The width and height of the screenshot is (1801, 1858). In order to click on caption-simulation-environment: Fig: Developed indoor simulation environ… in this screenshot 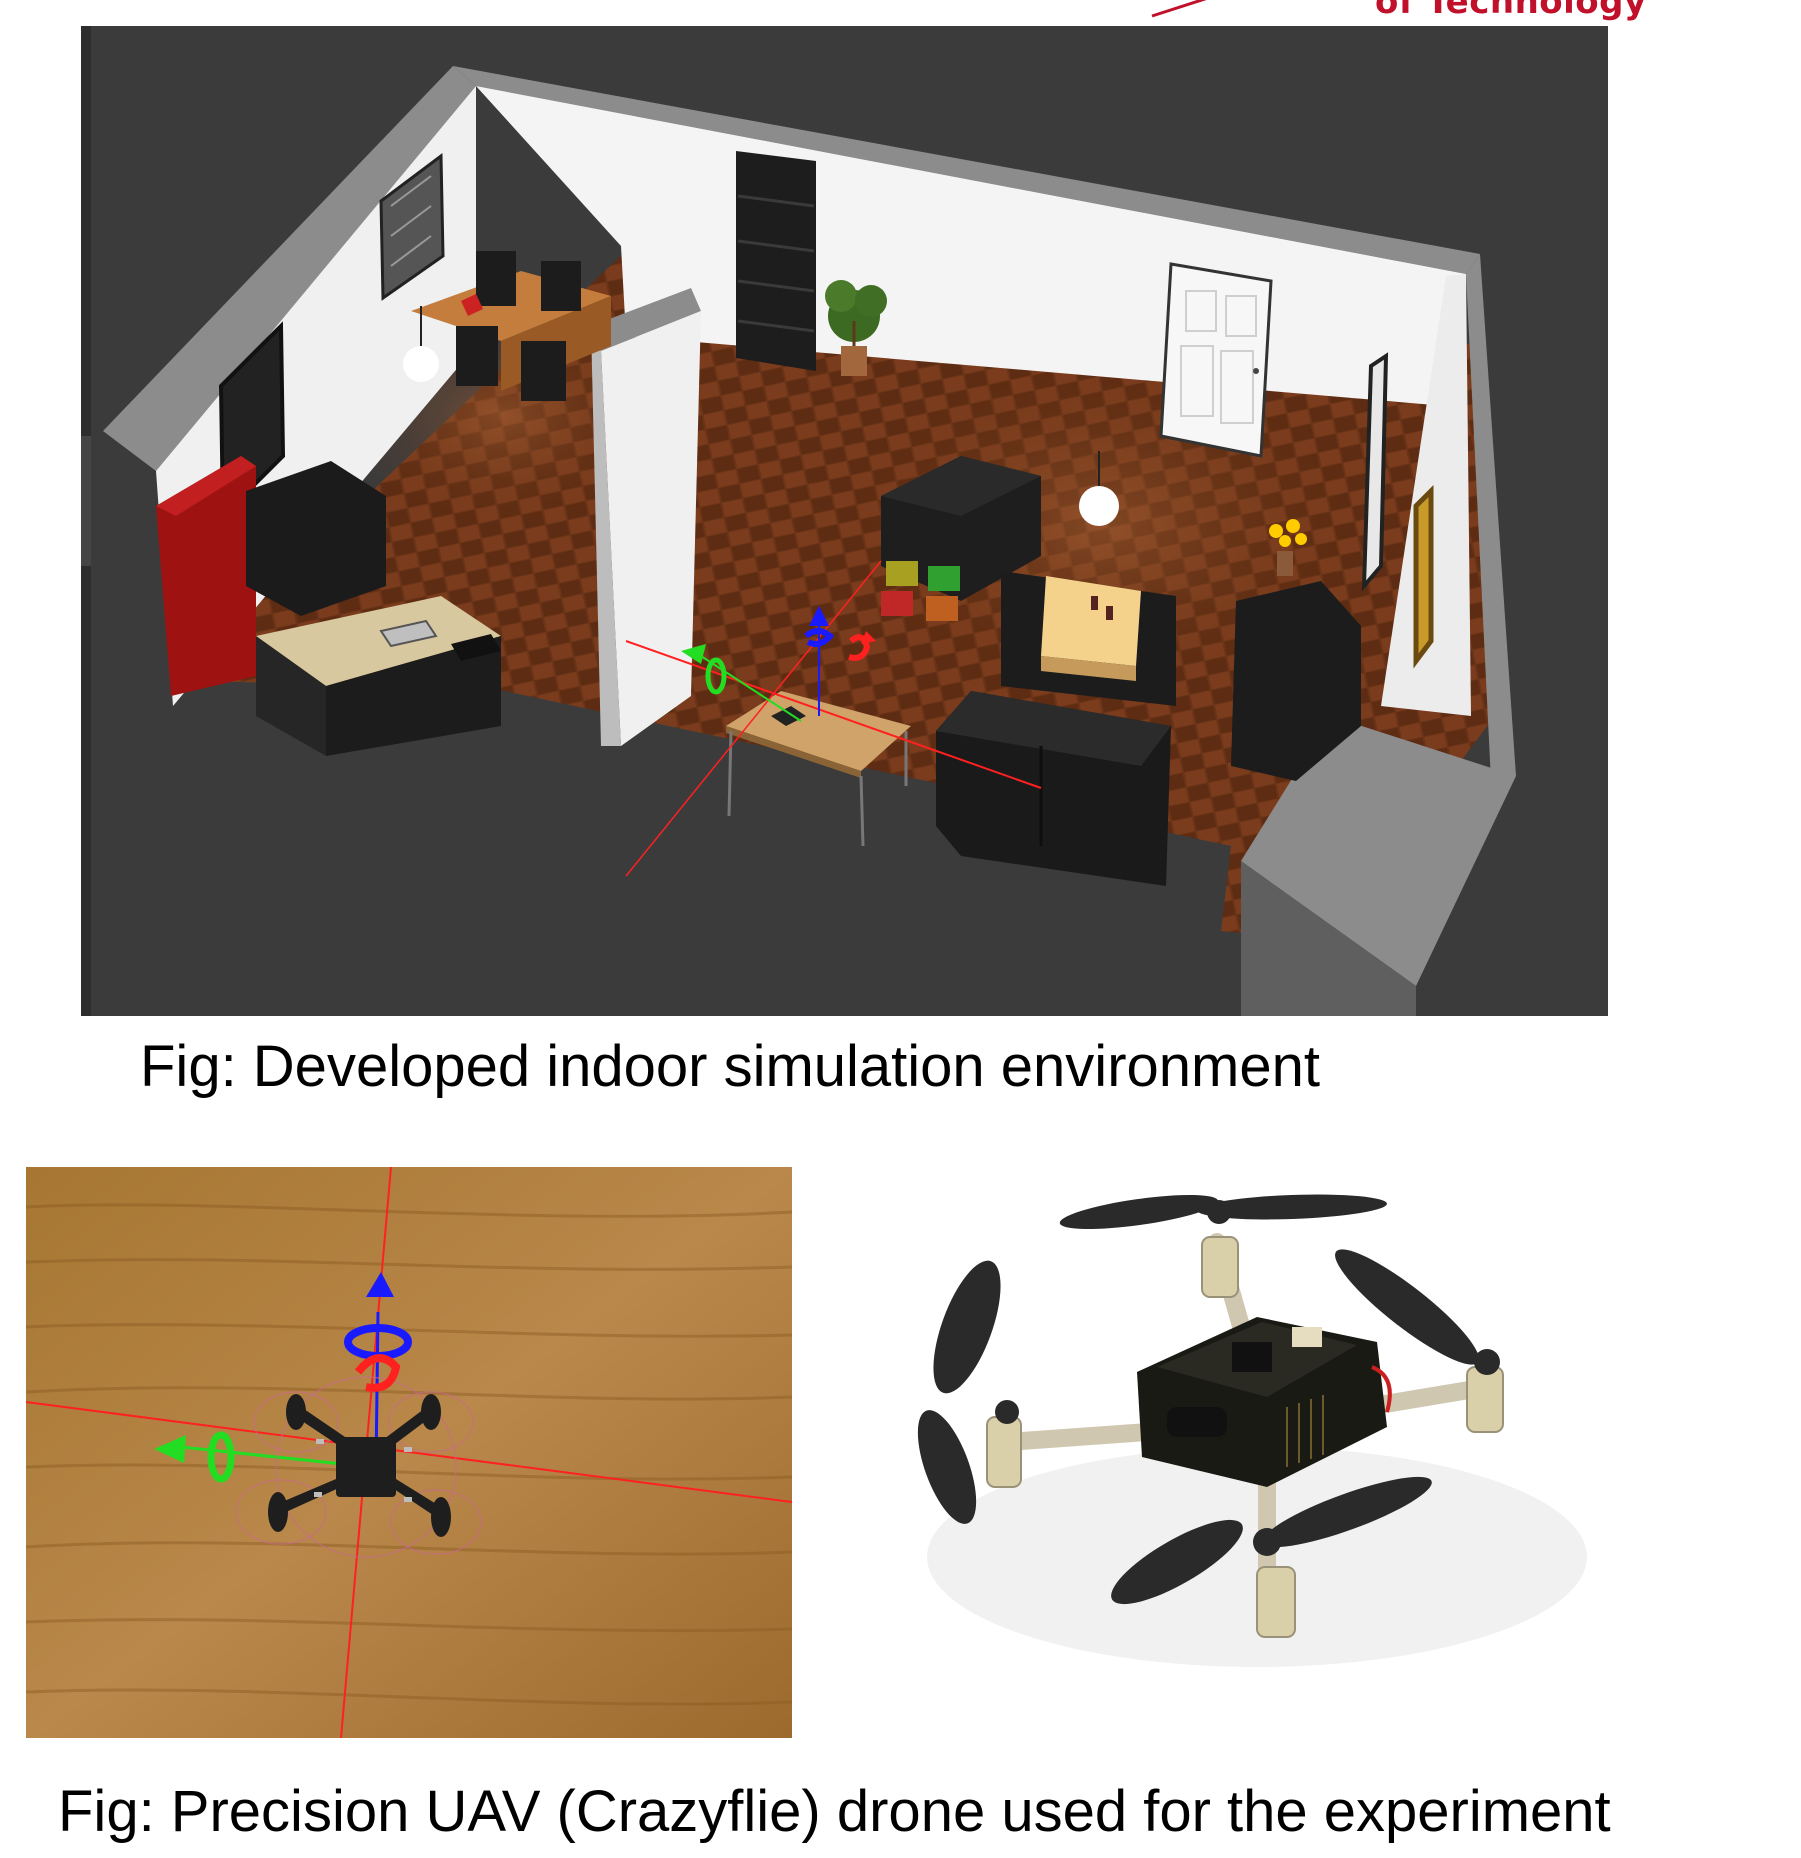, I will do `click(730, 1066)`.